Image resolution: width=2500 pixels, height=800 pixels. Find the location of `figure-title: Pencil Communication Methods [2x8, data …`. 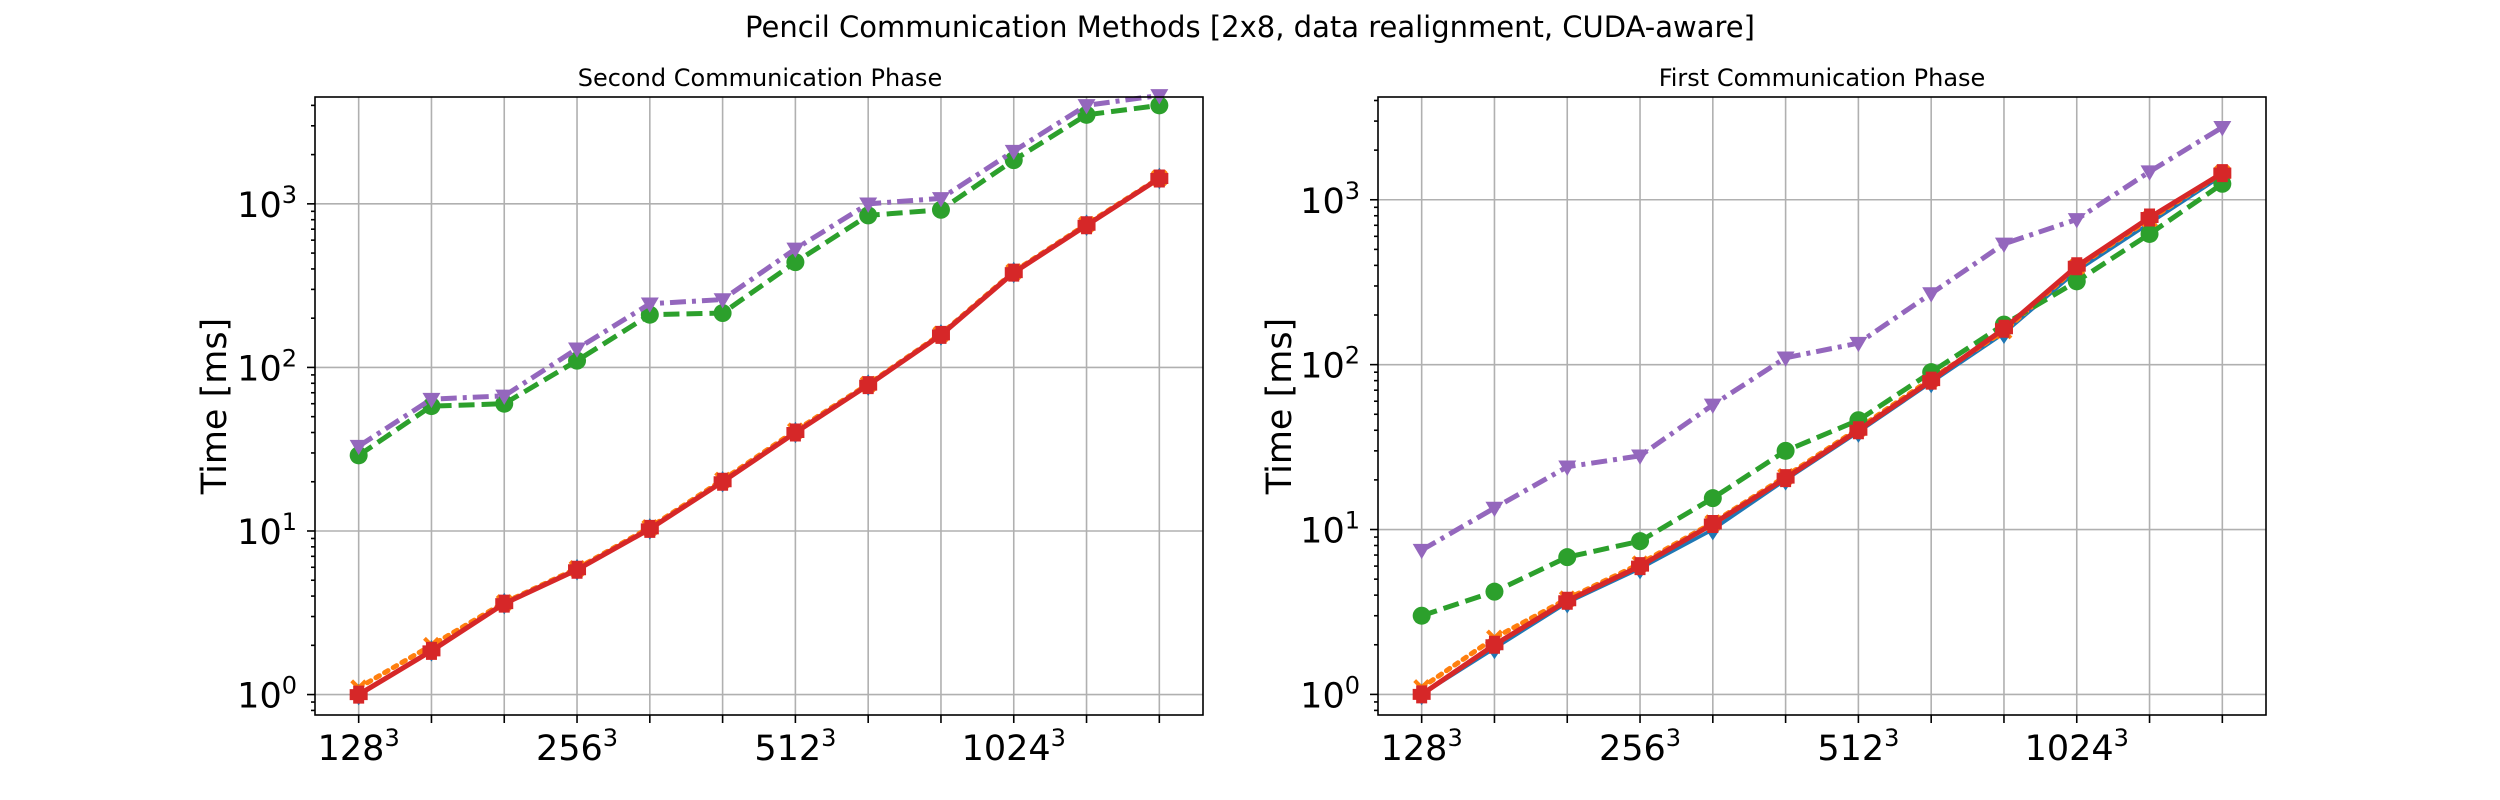

figure-title: Pencil Communication Methods [2x8, data … is located at coordinates (1250, 27).